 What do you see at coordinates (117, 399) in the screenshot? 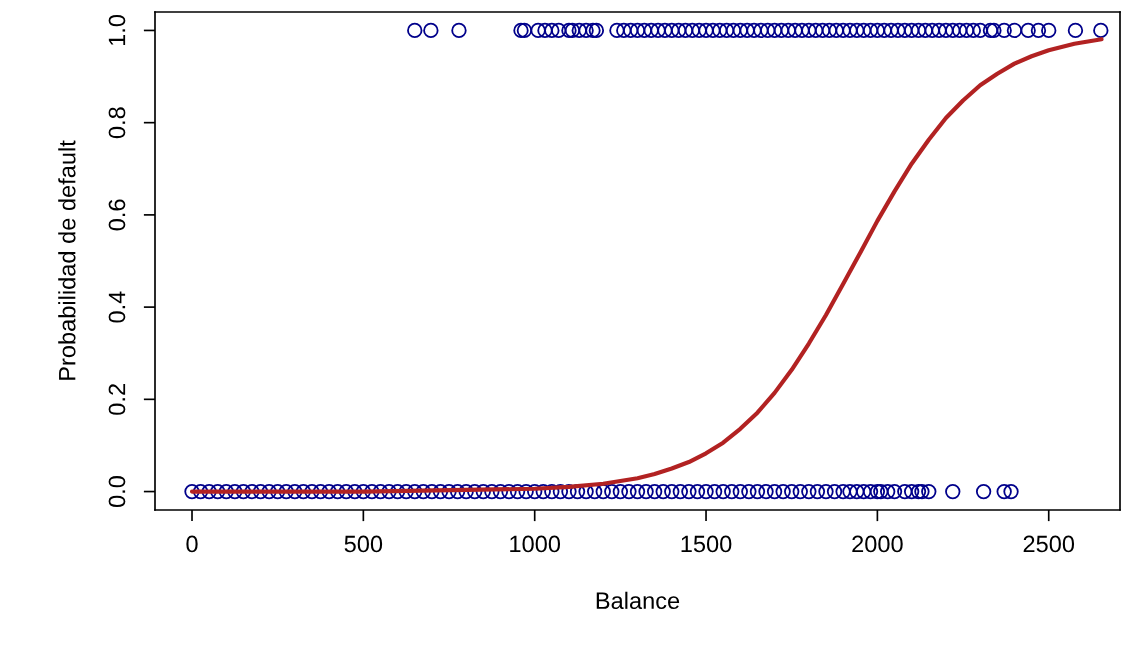
I see `y-tick-label: 0.2` at bounding box center [117, 399].